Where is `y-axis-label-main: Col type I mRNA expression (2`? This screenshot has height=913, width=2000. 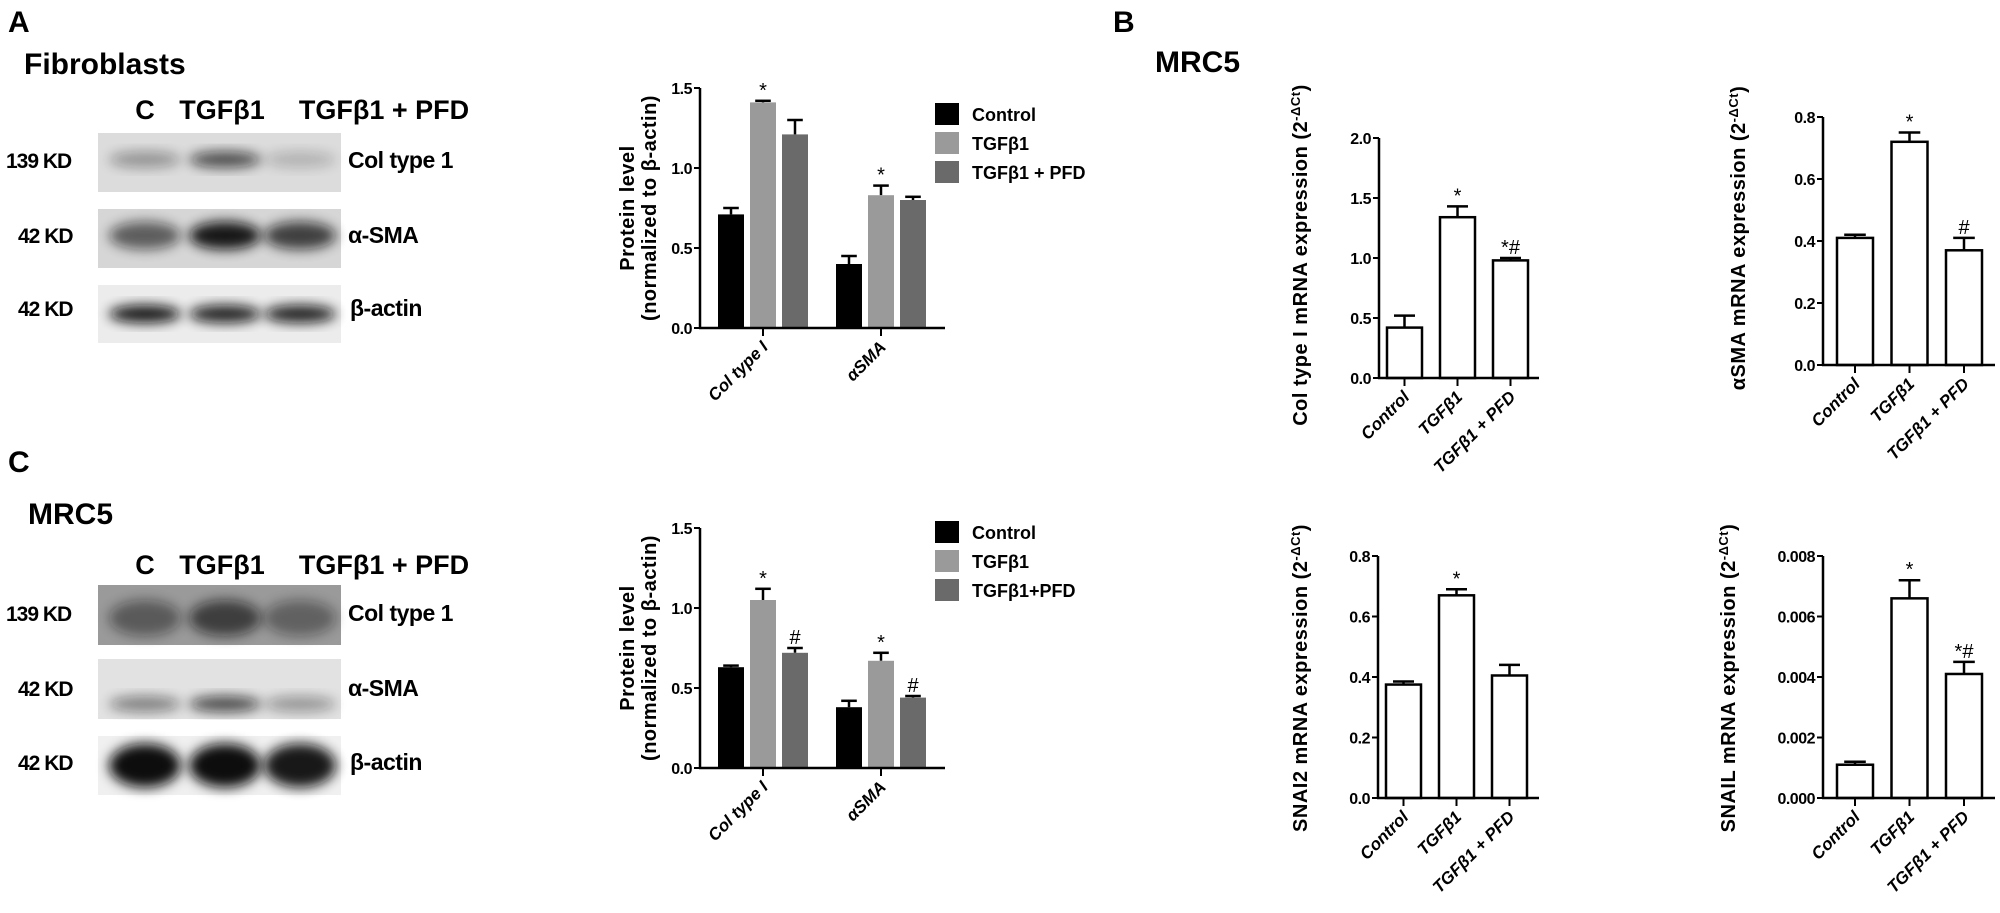
y-axis-label-main: Col type I mRNA expression (2 is located at coordinates (1301, 273).